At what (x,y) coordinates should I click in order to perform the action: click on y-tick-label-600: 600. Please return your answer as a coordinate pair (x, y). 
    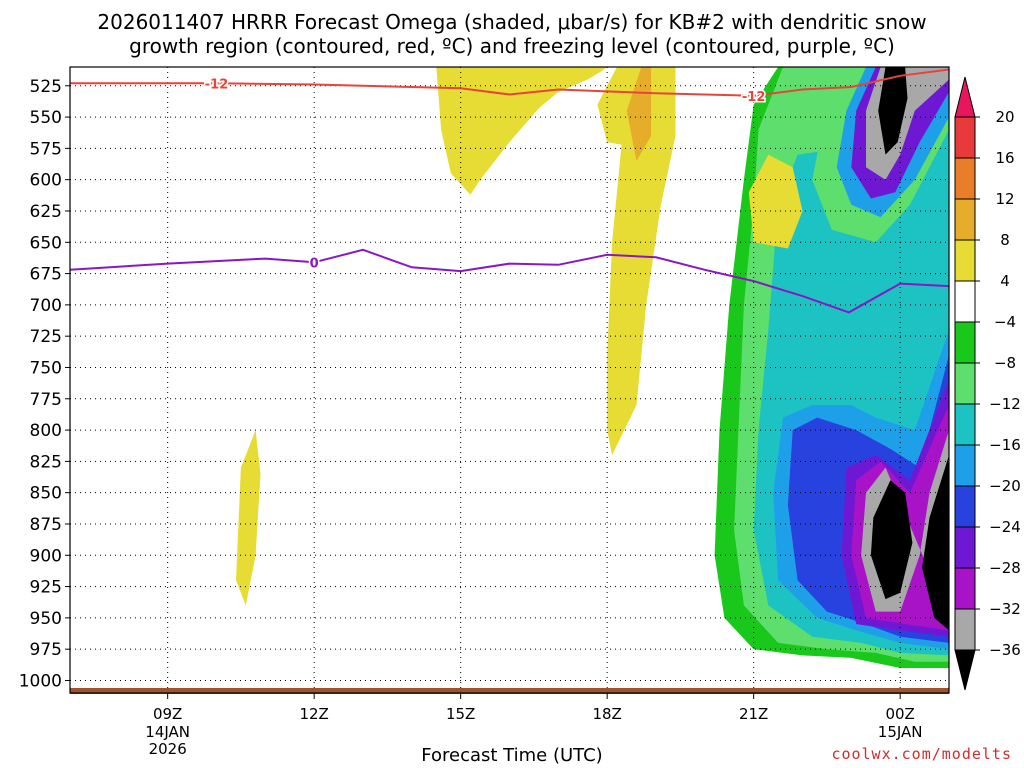
    Looking at the image, I should click on (46, 181).